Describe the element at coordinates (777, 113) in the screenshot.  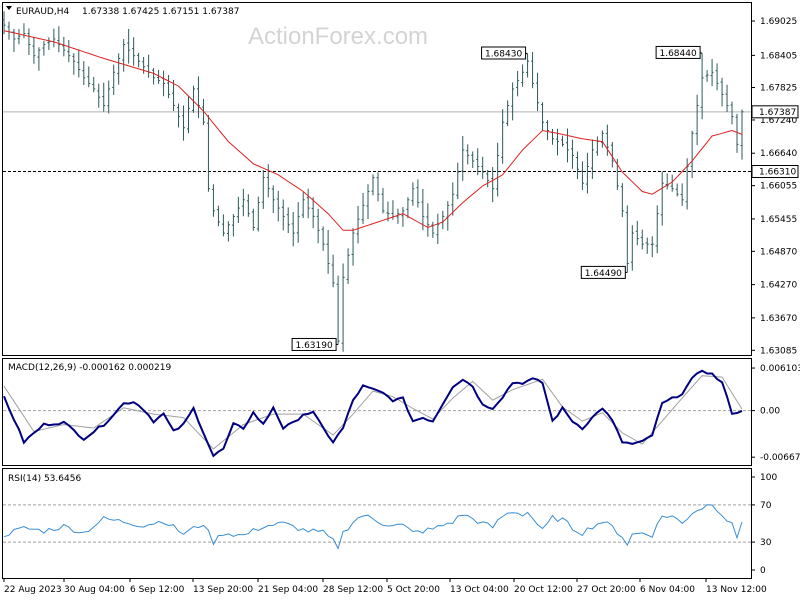
I see `last-price-label: 1.67387` at that location.